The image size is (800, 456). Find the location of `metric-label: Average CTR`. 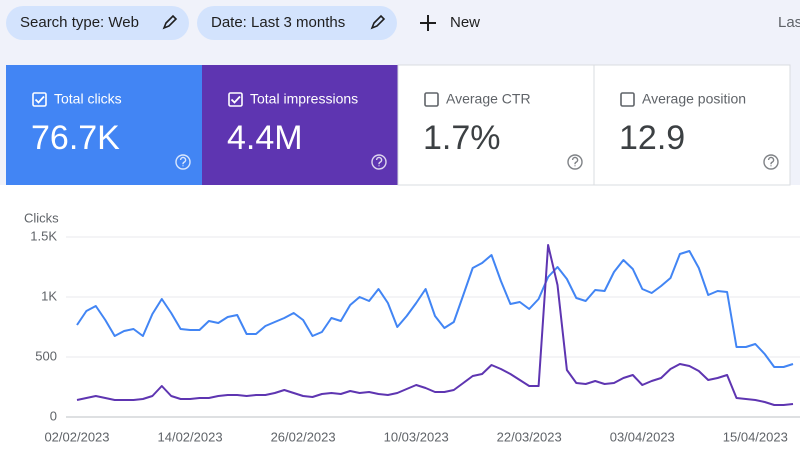

metric-label: Average CTR is located at coordinates (488, 99).